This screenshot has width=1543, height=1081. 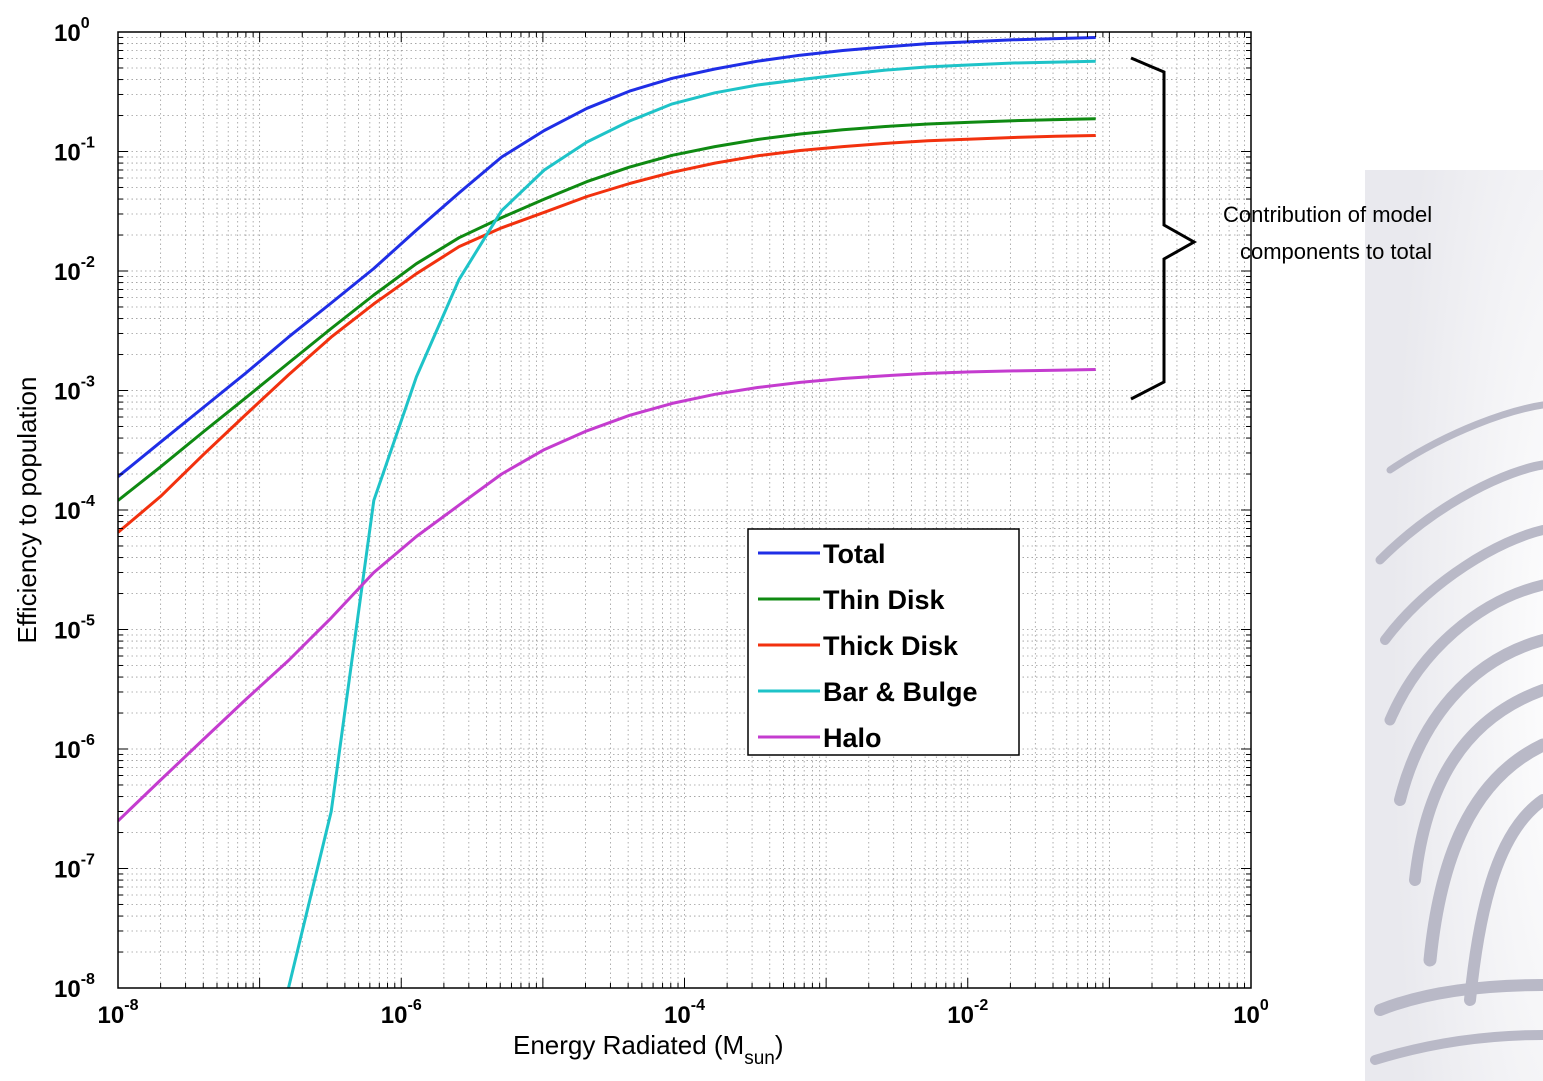 I want to click on y-tick-label: 10⁻⁷, so click(x=74, y=868).